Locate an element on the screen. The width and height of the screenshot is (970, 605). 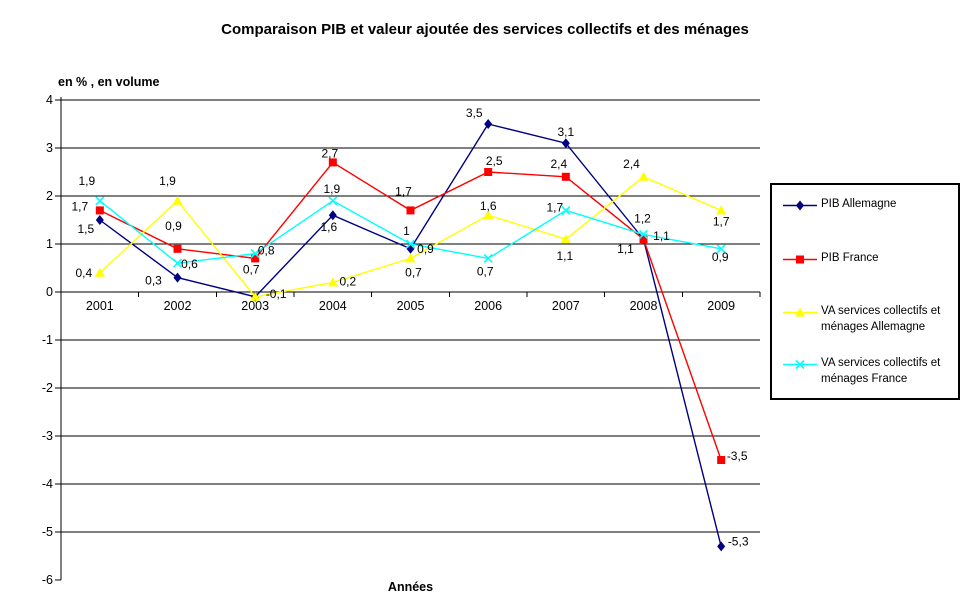
legend-item-label: PIB France is located at coordinates (850, 258).